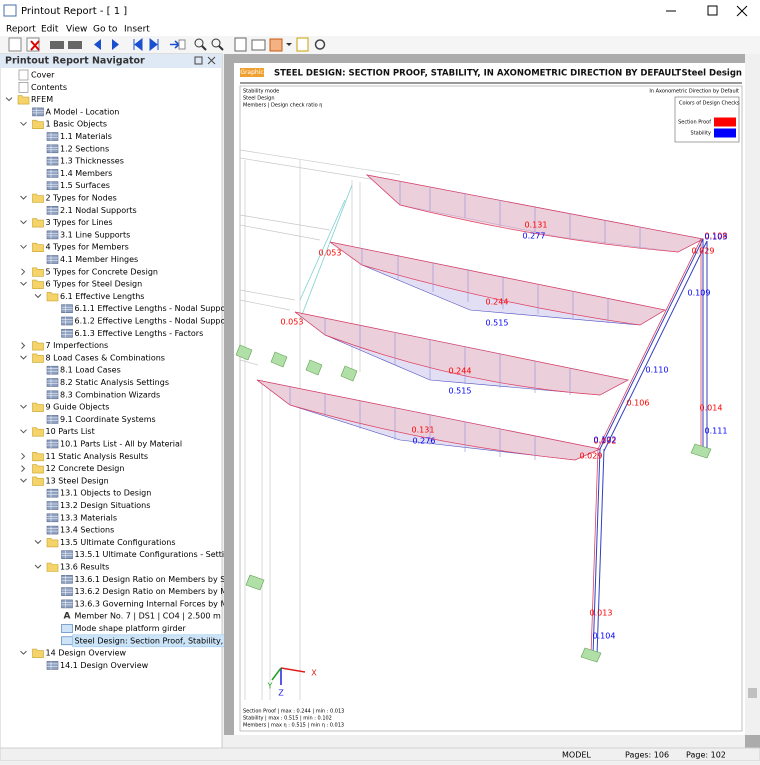  Describe the element at coordinates (276, 45) in the screenshot. I see `tool-insert` at that location.